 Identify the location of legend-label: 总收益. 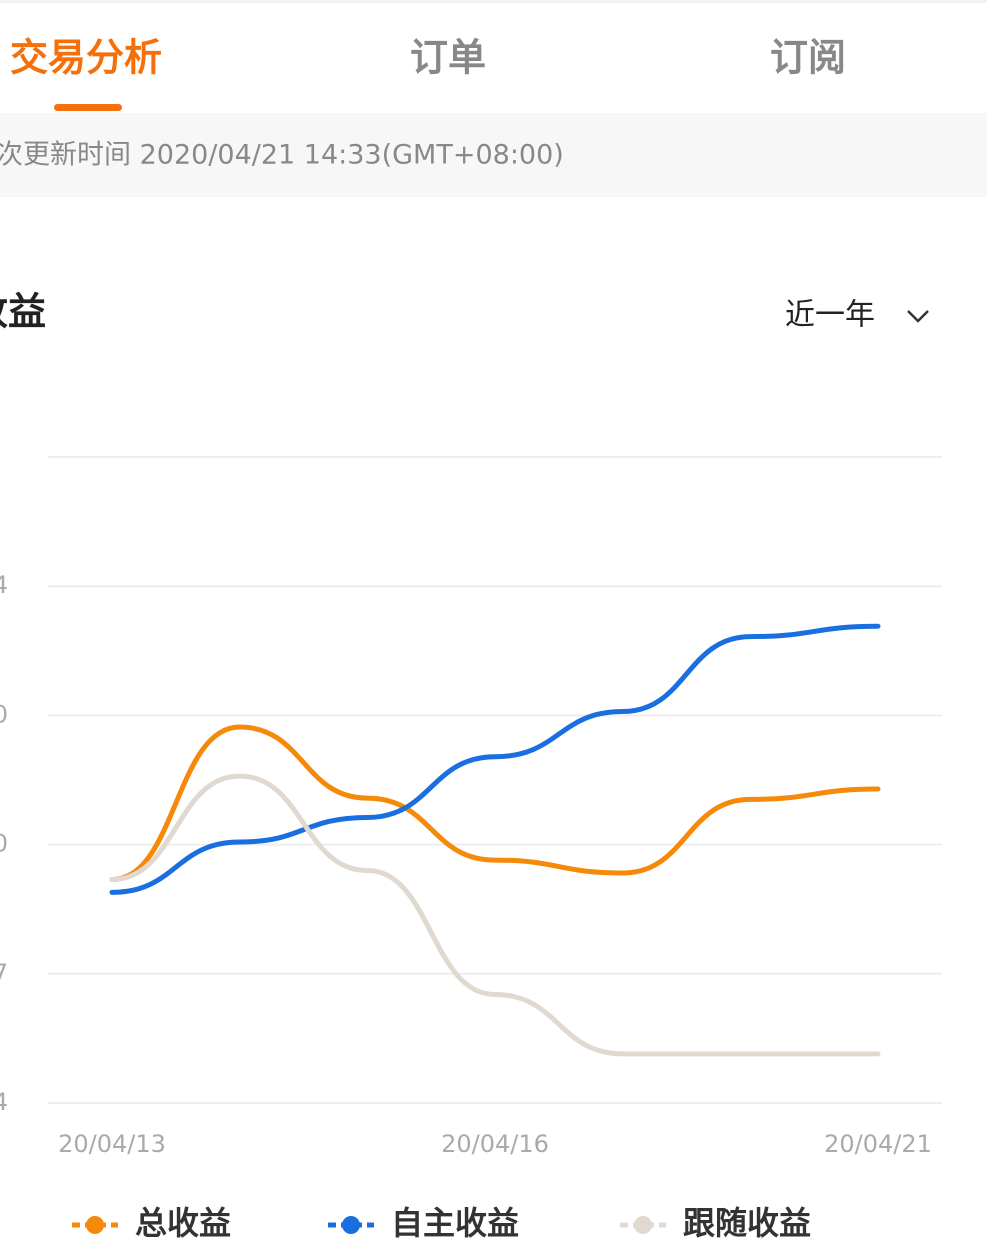
(183, 1223).